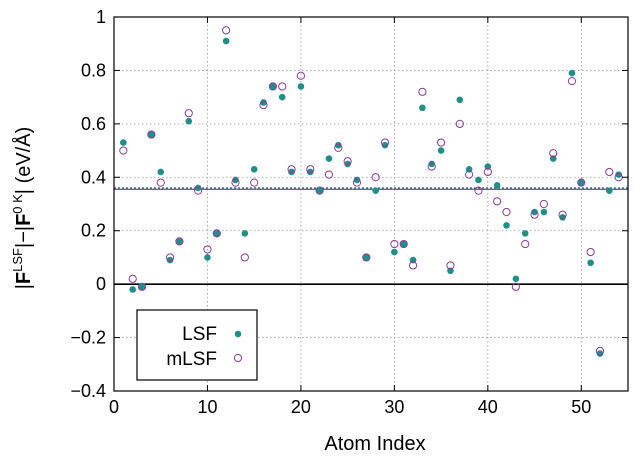 Image resolution: width=634 pixels, height=460 pixels. What do you see at coordinates (93, 124) in the screenshot?
I see `y-tick-label: 0.6` at bounding box center [93, 124].